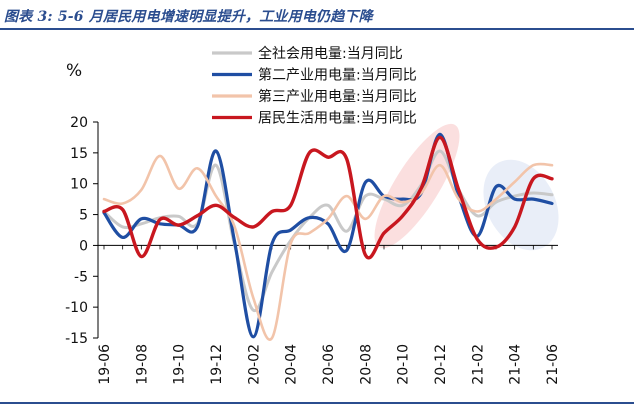  I want to click on title-rule, so click(317, 29).